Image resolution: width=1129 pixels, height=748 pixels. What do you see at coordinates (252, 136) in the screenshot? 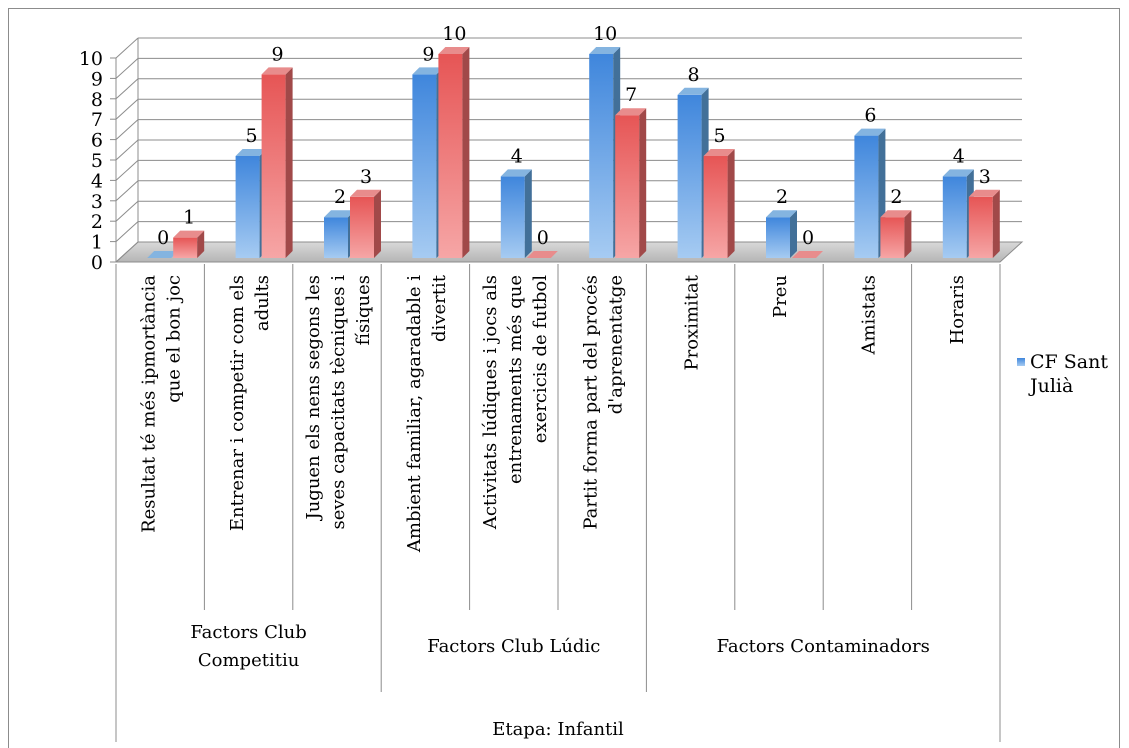
I see `data-label: 5` at bounding box center [252, 136].